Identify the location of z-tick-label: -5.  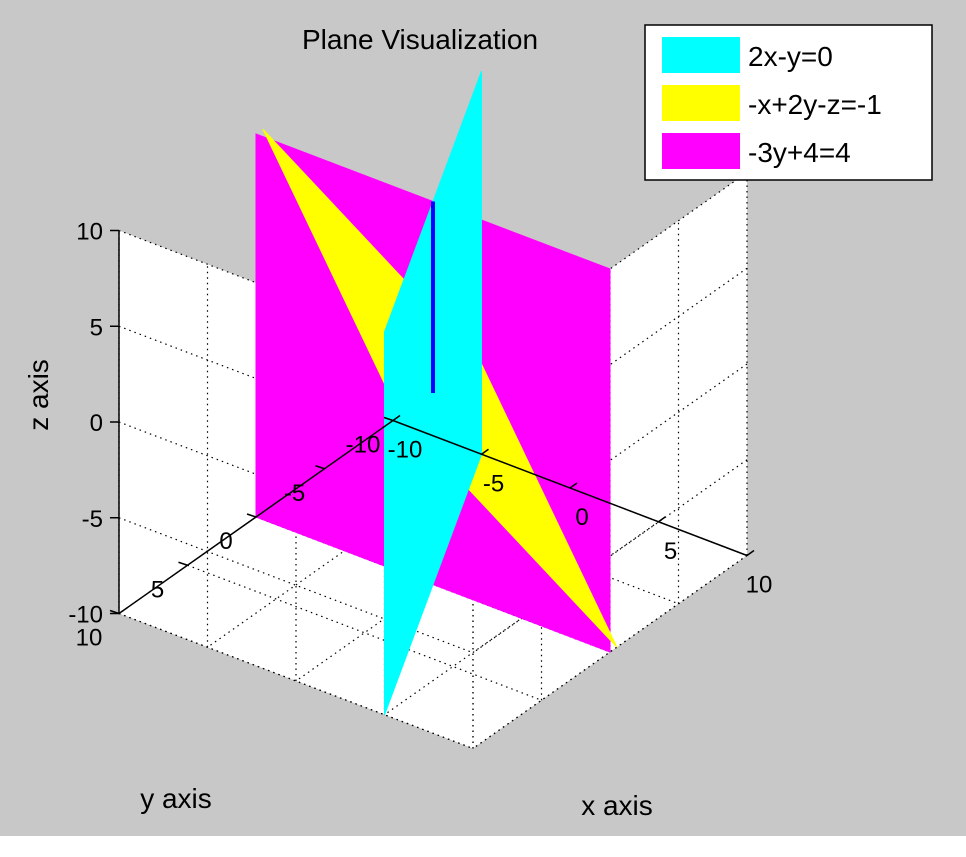
(92, 519).